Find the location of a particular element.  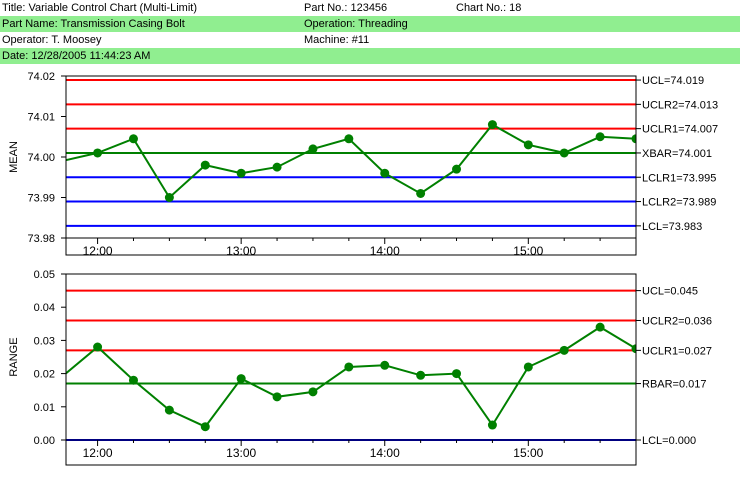

y-tick-label-1: 73.99 is located at coordinates (41, 199).